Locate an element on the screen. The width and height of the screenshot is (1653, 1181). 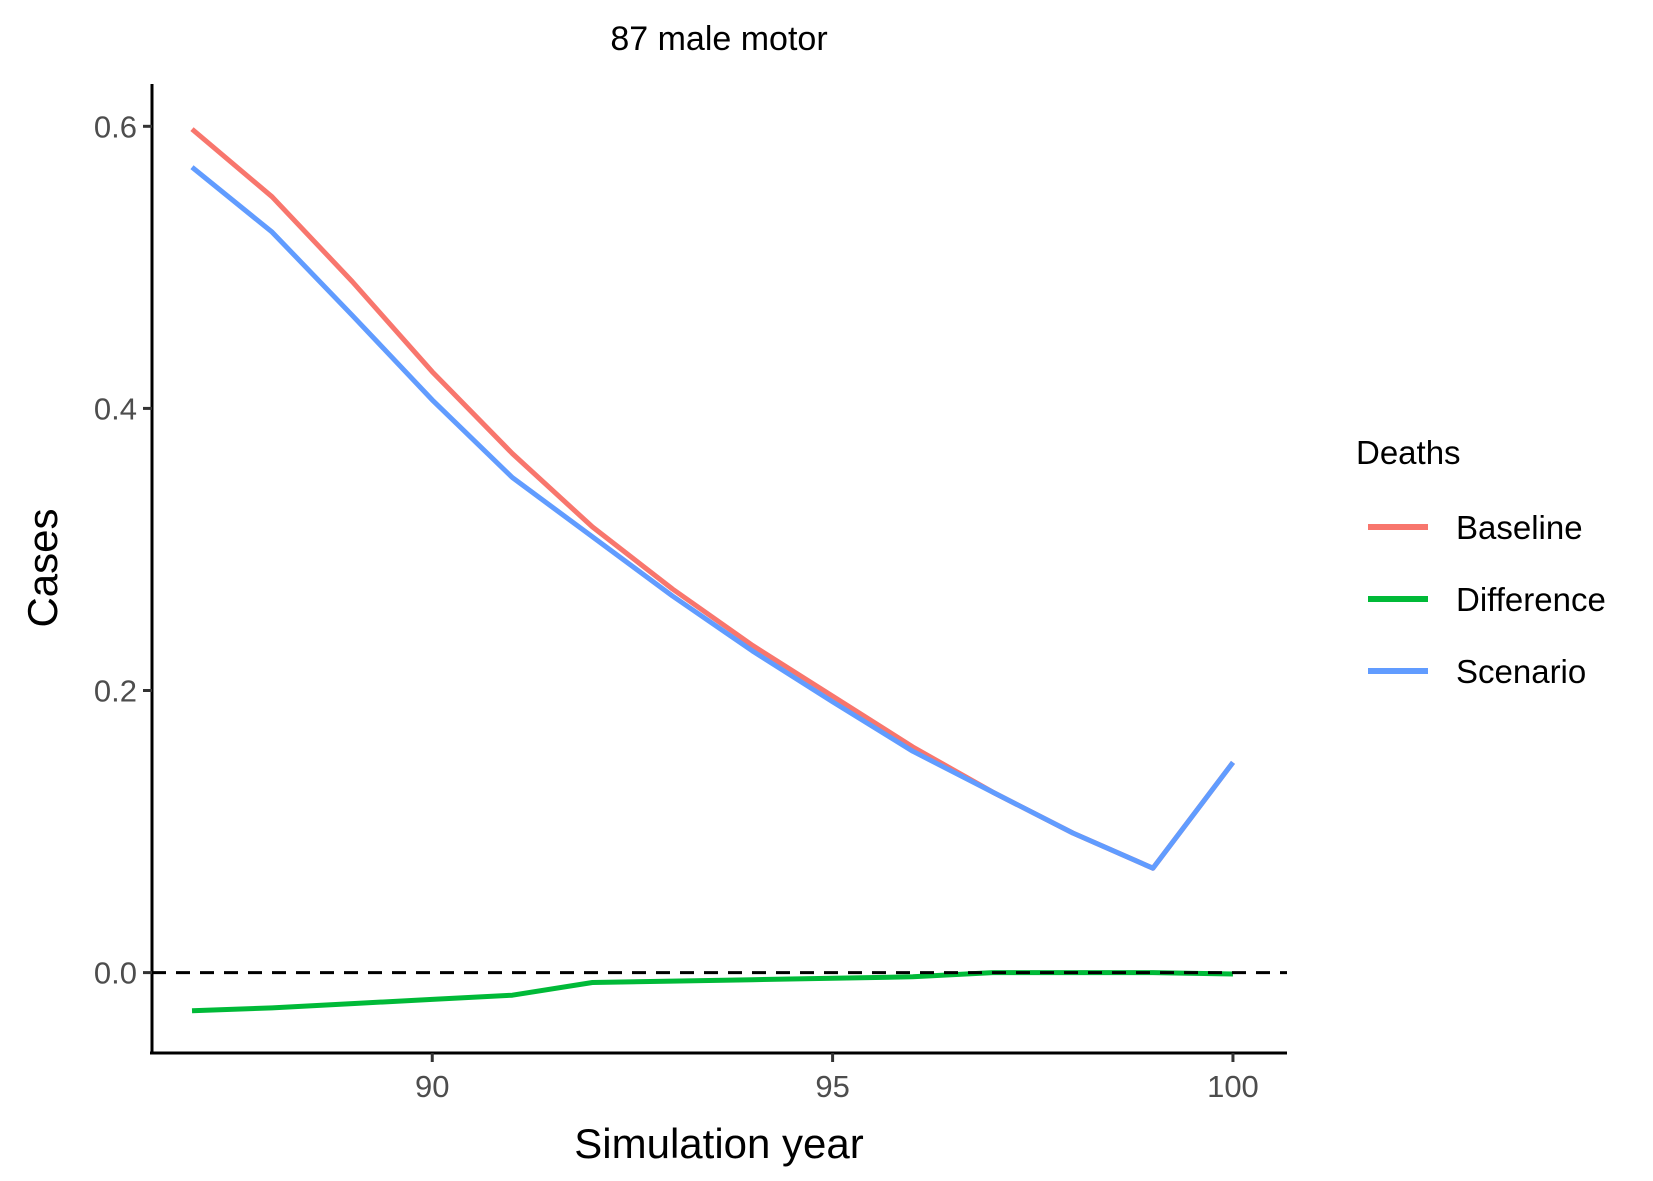
x-axis-ticks: 90 95 100 is located at coordinates (837, 1078).